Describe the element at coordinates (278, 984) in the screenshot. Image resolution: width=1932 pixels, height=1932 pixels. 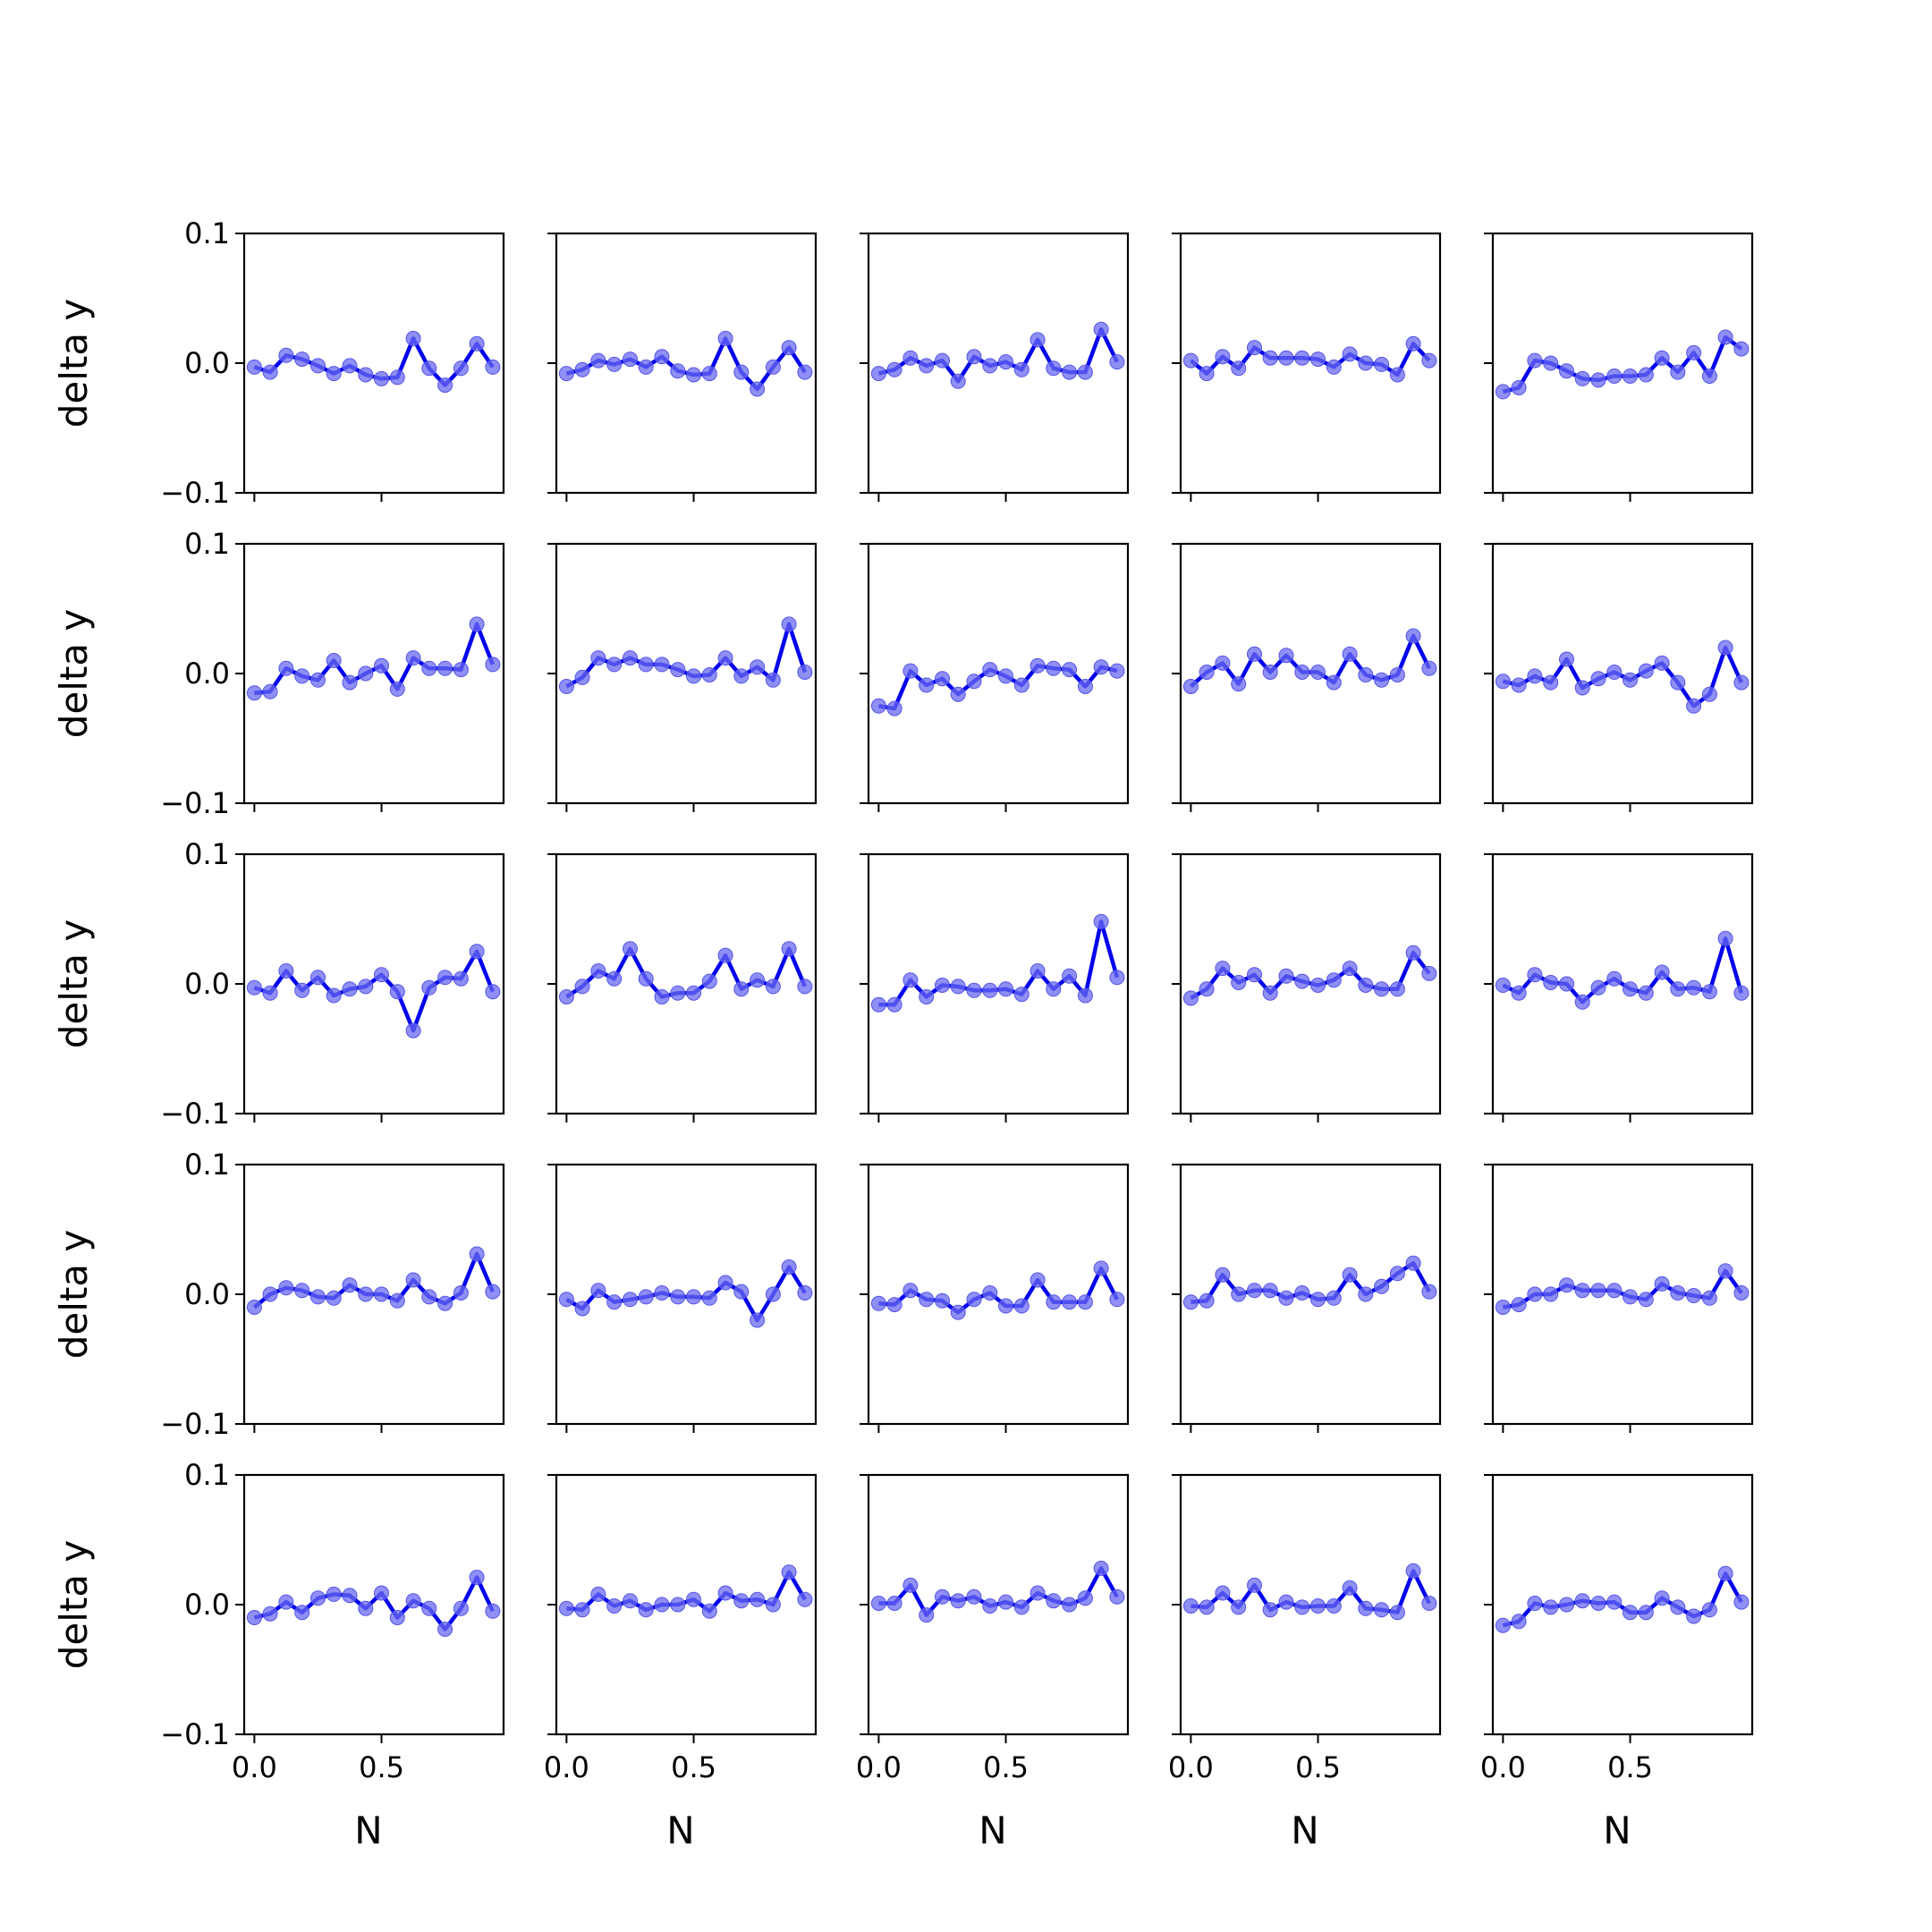
I see `subplot-3-1: −0.1 0.0 0.1 delta y` at that location.